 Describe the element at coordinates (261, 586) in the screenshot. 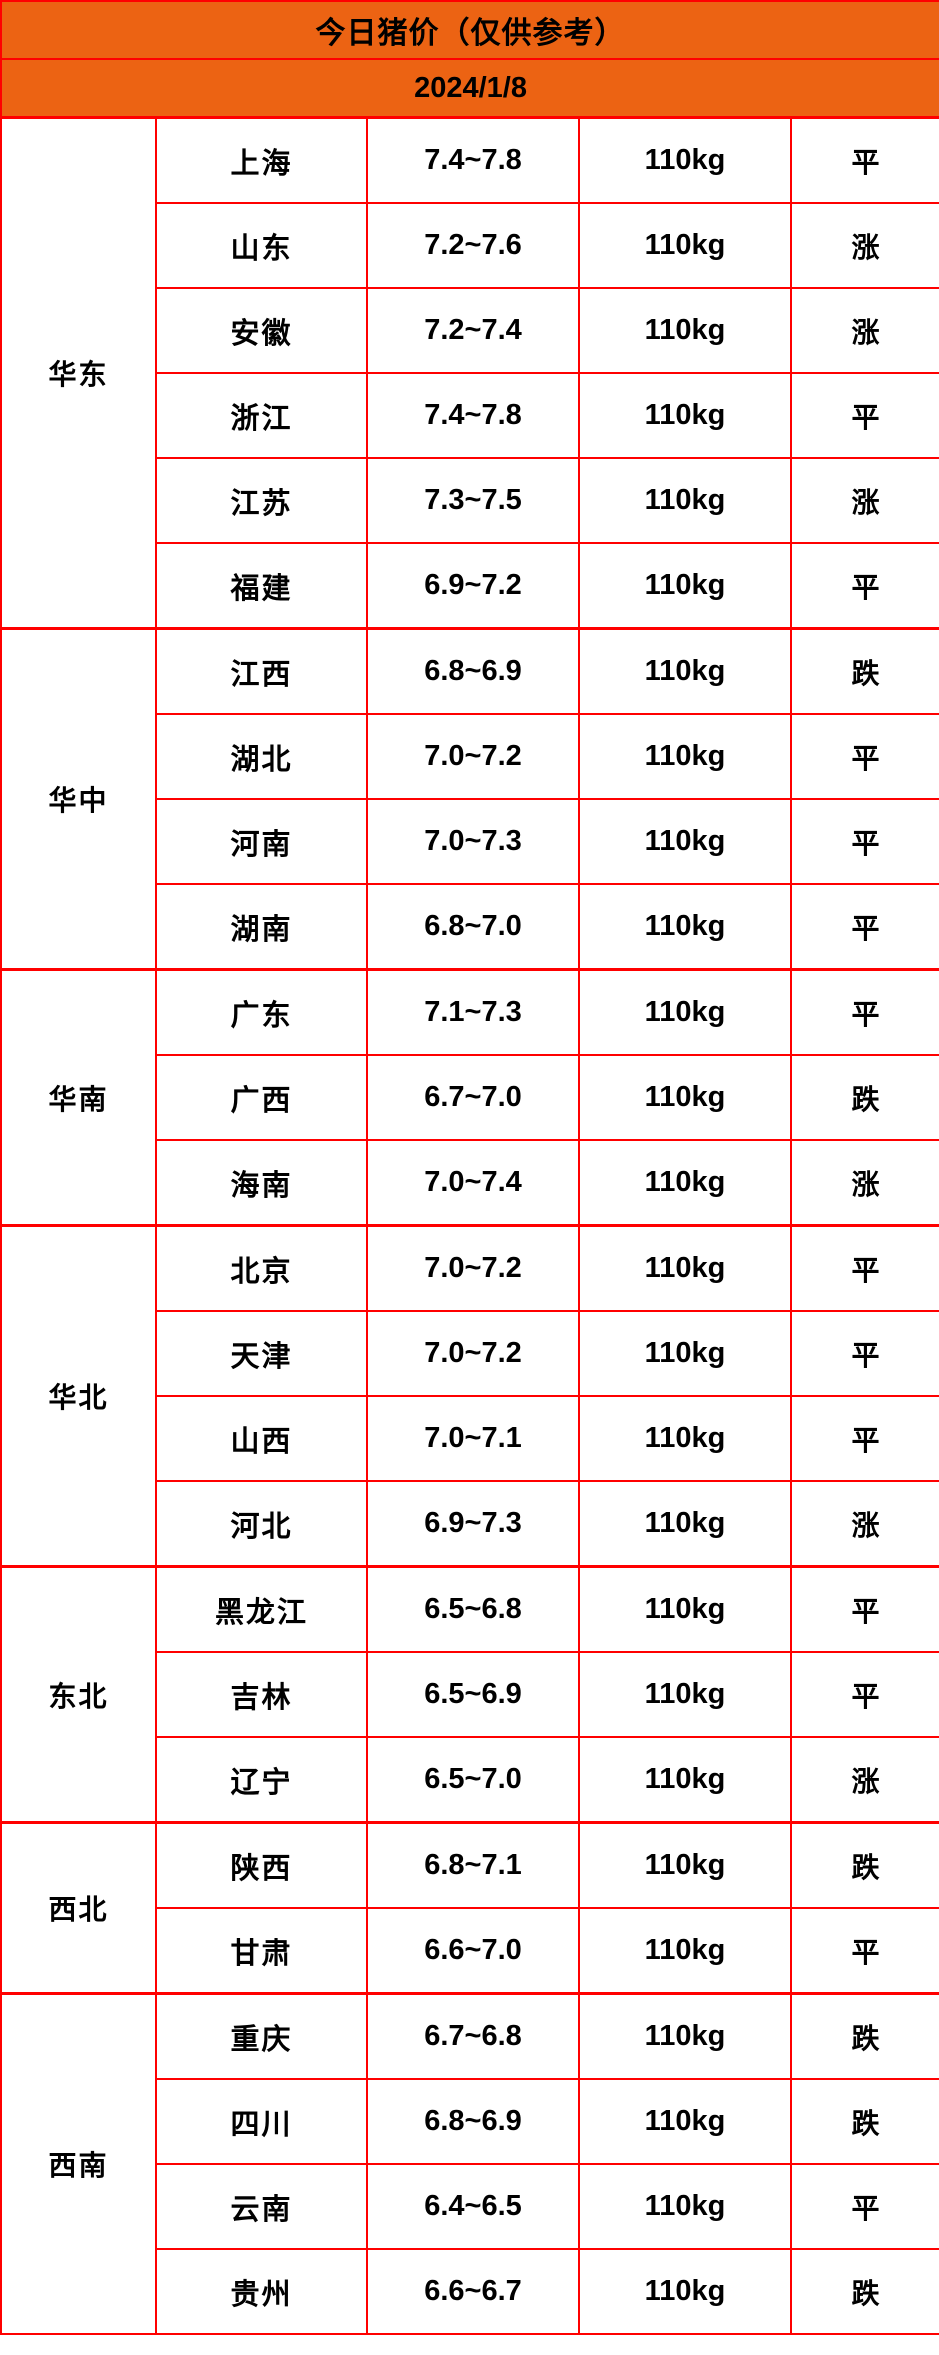

I see `province-name-cell: 福建` at that location.